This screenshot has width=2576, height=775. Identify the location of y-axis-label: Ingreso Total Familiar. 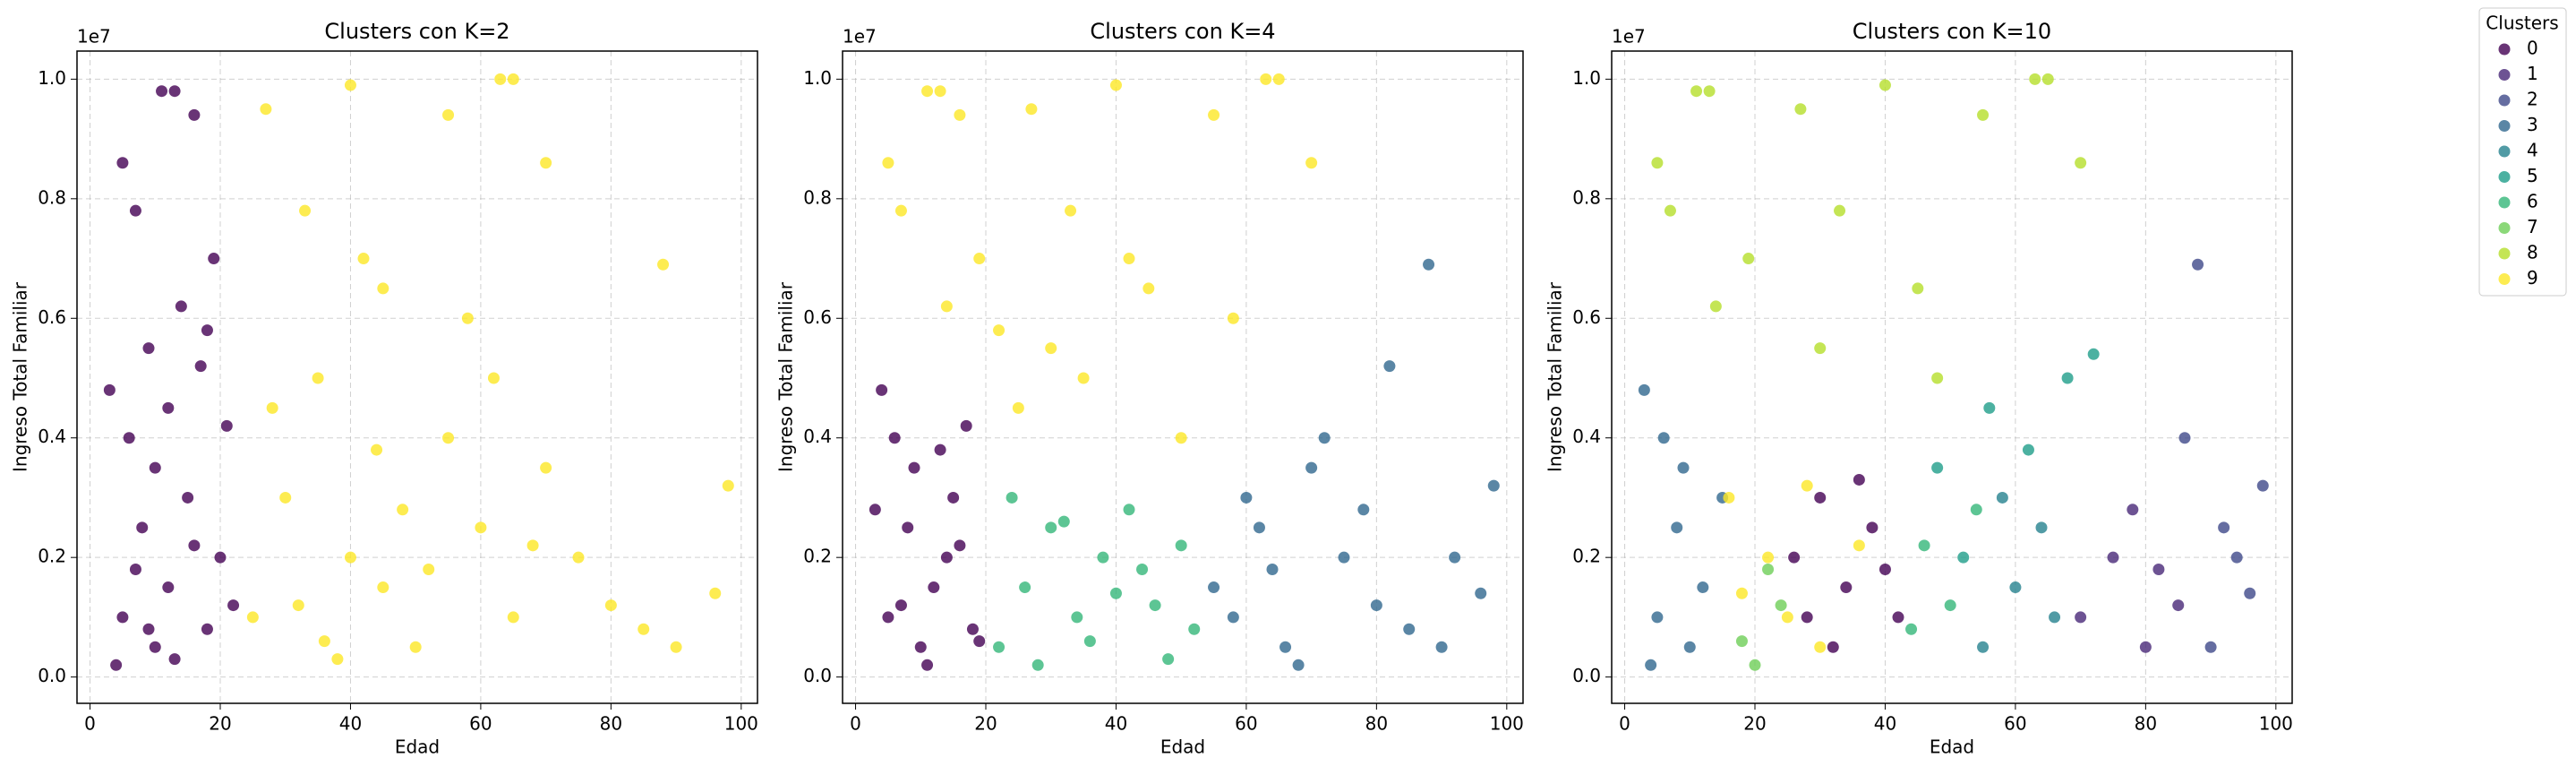
(1556, 377).